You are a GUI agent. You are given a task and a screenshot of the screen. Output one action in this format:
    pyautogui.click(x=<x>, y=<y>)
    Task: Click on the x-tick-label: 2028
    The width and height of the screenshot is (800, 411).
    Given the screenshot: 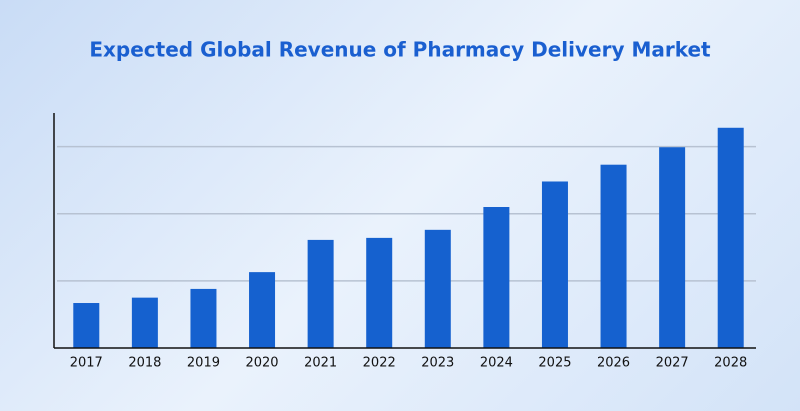 What is the action you would take?
    pyautogui.click(x=730, y=363)
    